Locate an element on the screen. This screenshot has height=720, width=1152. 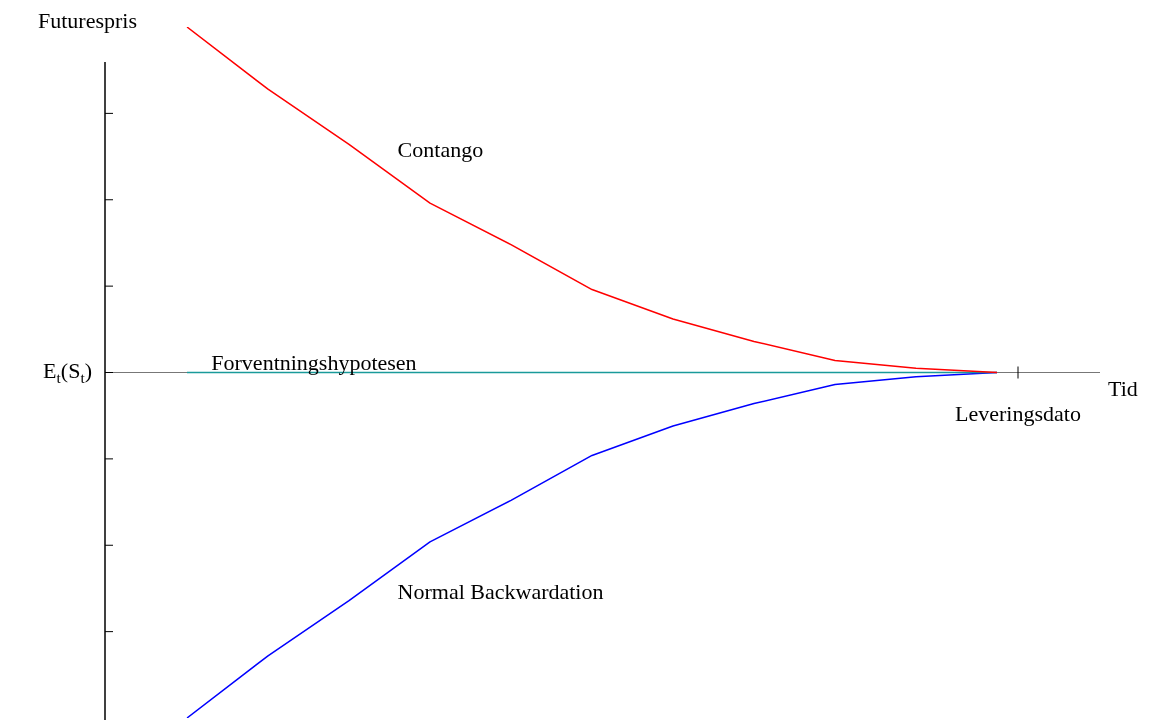
y-axis-title: Futurespris is located at coordinates (87, 20).